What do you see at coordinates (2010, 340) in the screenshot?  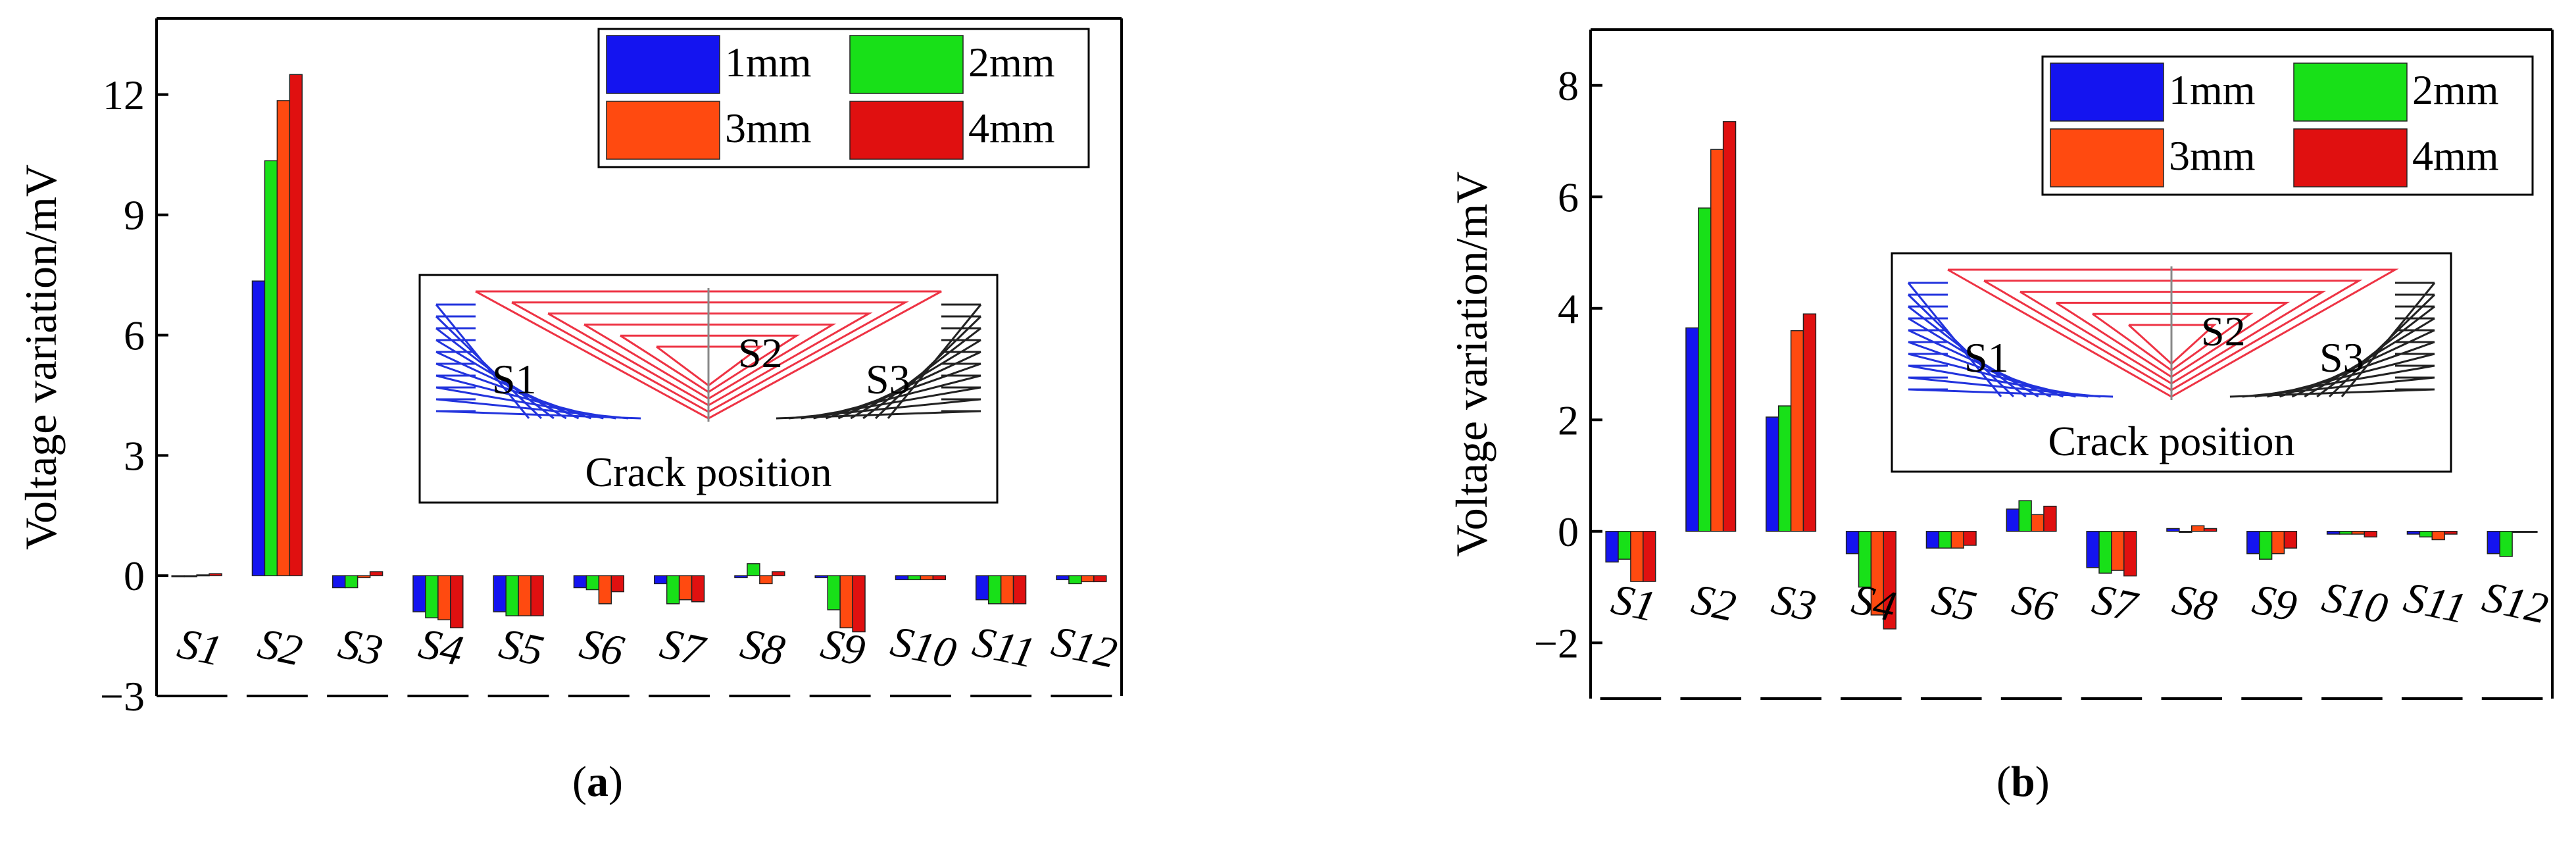 I see `inset-s1-pattern` at bounding box center [2010, 340].